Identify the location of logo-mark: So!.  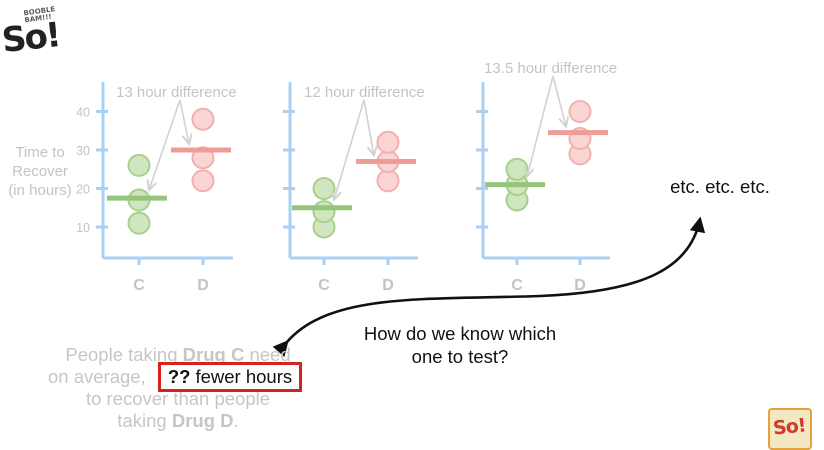
(31, 38).